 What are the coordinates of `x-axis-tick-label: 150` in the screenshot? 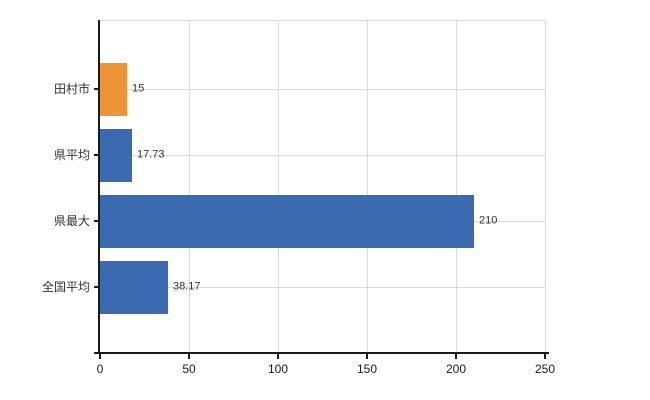 It's located at (367, 369).